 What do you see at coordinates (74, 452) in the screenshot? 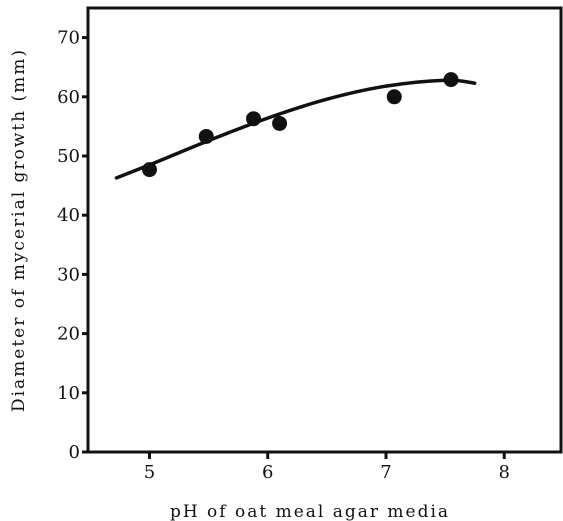
I see `y-tick-label: 0` at bounding box center [74, 452].